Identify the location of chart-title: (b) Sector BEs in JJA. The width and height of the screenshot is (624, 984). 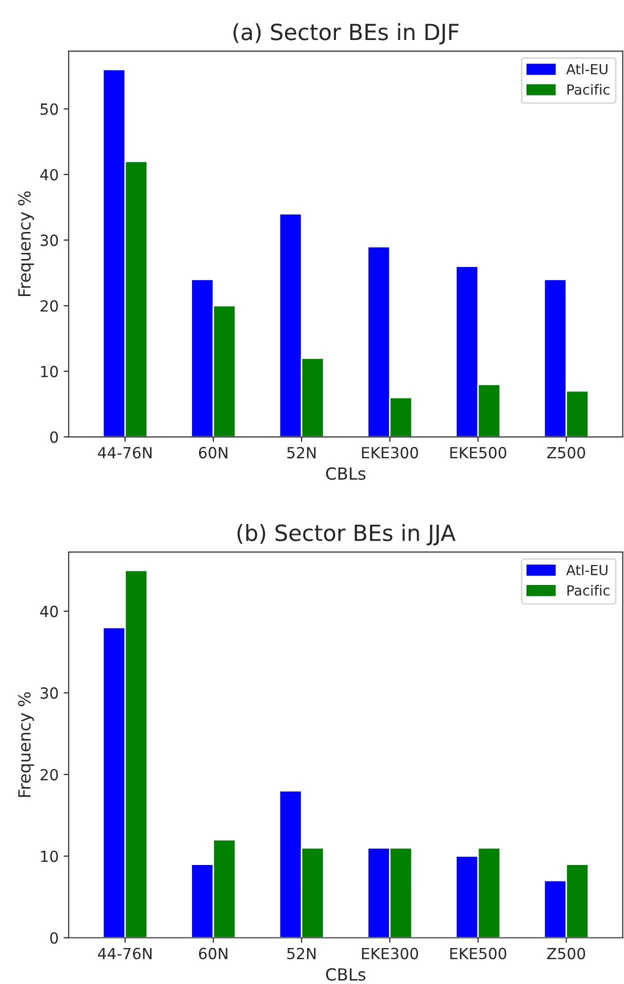
(347, 535).